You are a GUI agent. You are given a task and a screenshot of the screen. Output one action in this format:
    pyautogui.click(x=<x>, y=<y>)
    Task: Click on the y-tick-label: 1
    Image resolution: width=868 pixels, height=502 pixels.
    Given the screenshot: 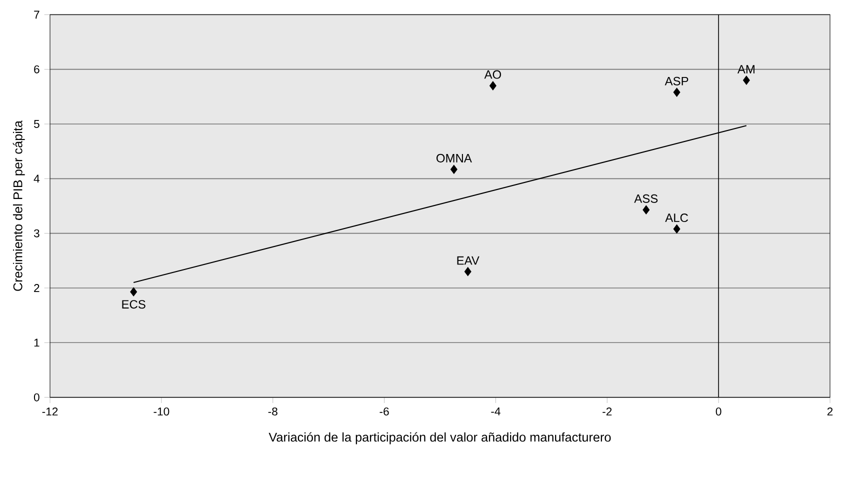 What is the action you would take?
    pyautogui.click(x=37, y=342)
    